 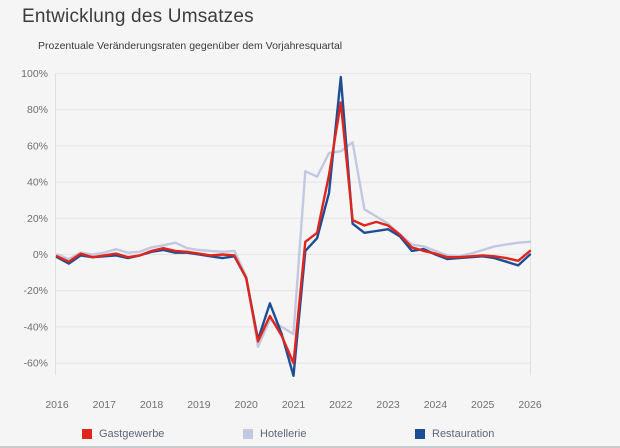 I want to click on y-axis-tick-label: -20%, so click(x=35, y=291).